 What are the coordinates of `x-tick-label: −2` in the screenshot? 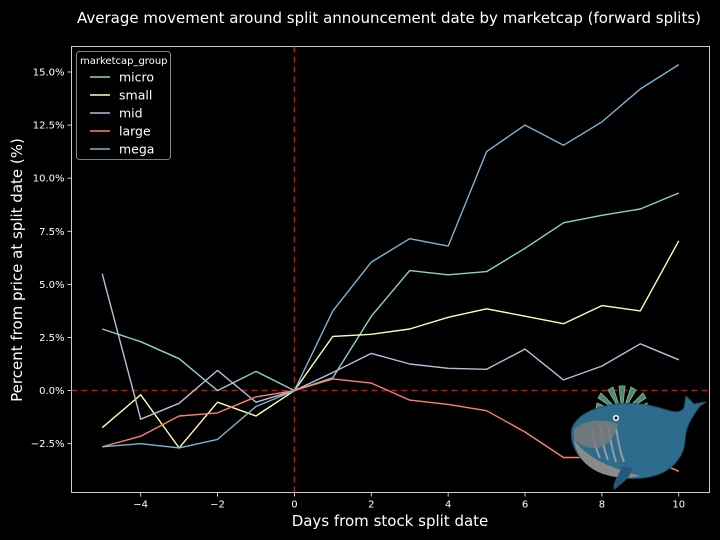 It's located at (217, 505).